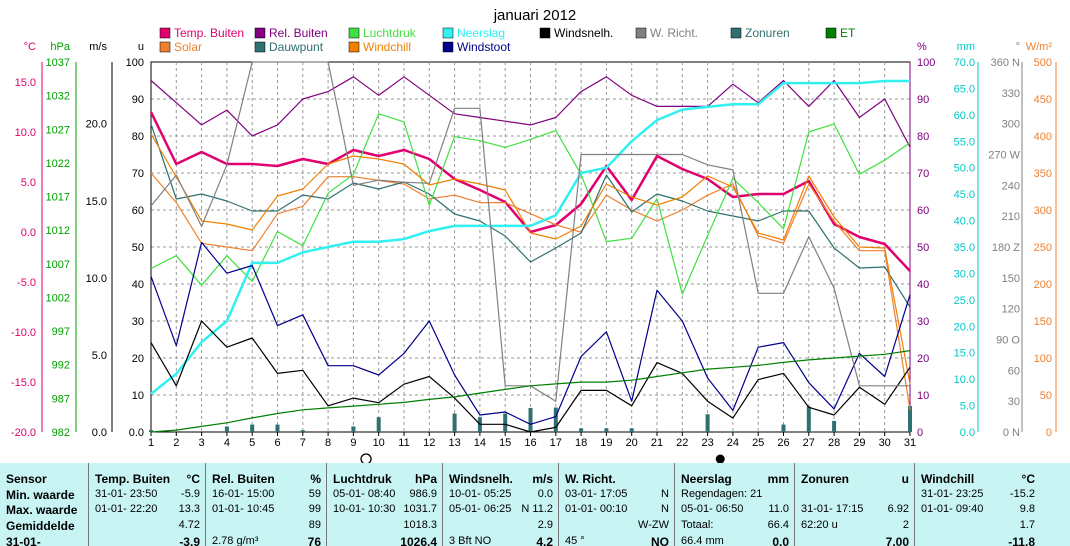  What do you see at coordinates (854, 504) in the screenshot?
I see `stats-column: Zonuren u 31-01- 17:15 6.92 62:20 u 2 7.00` at bounding box center [854, 504].